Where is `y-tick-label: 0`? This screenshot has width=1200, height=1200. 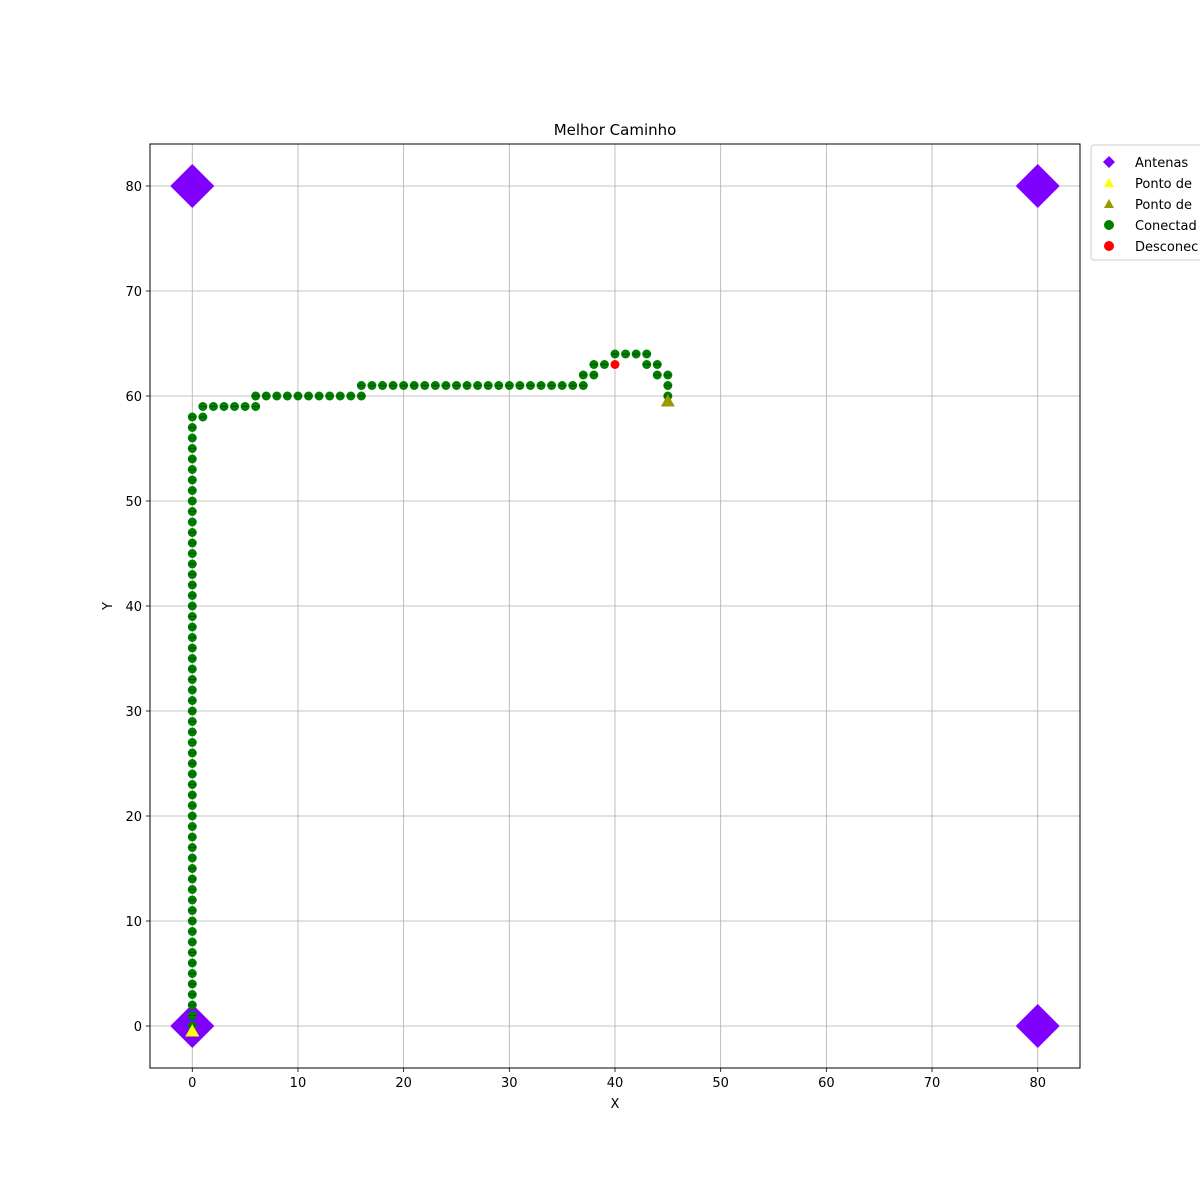 y-tick-label: 0 is located at coordinates (138, 1027).